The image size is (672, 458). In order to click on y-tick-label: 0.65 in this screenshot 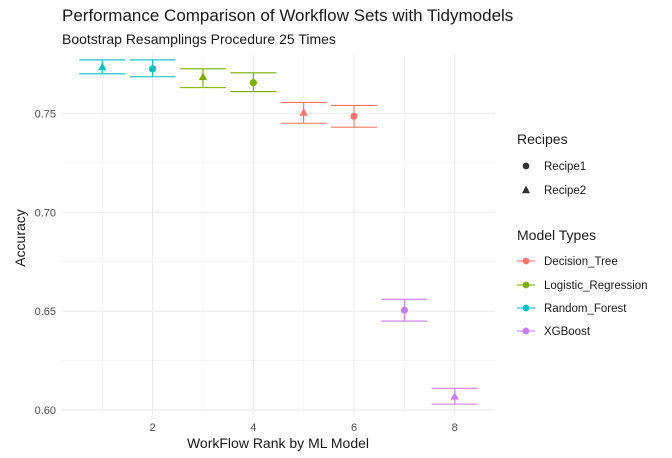, I will do `click(45, 312)`.